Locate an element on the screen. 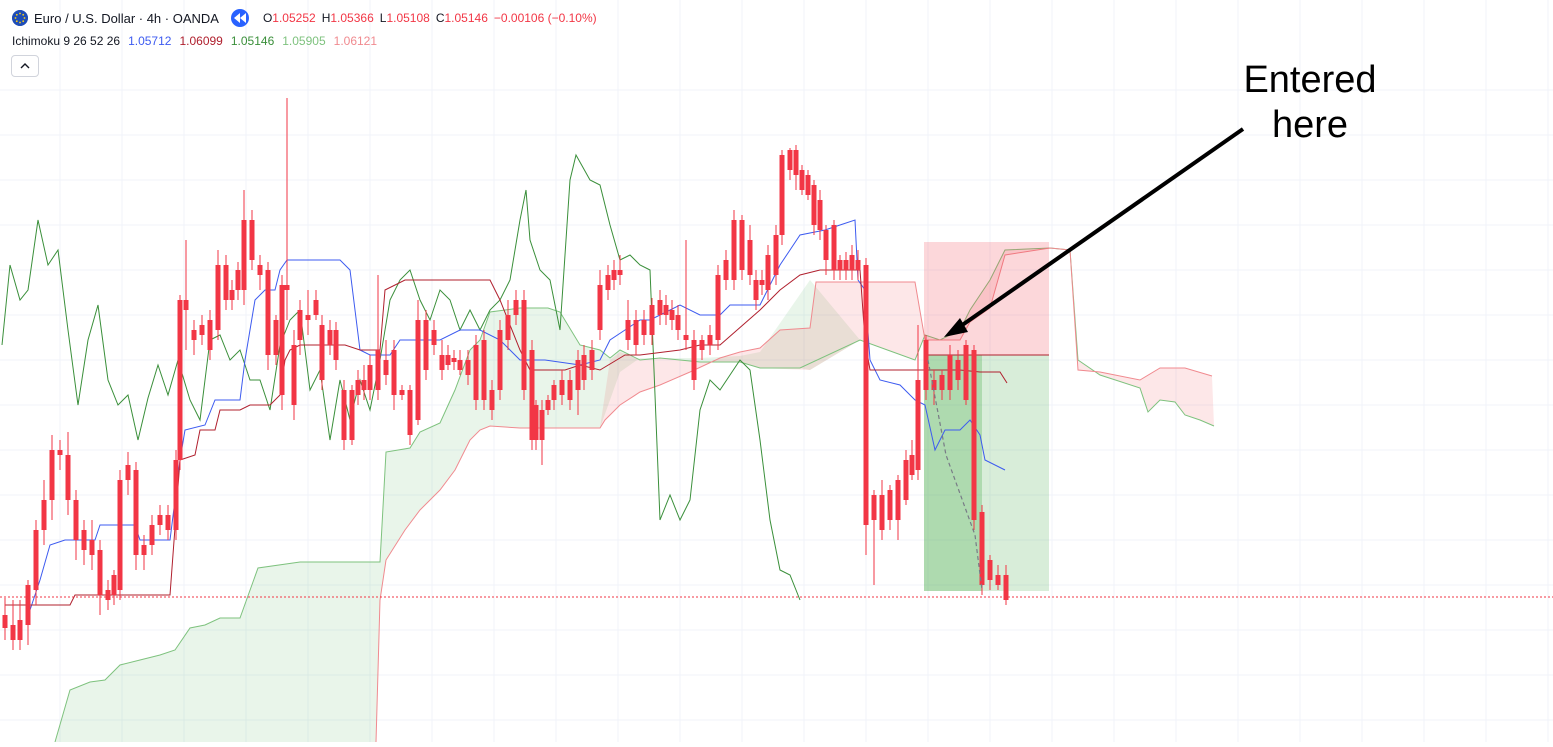 Image resolution: width=1553 pixels, height=747 pixels. indicator-value-base: 1.06099 is located at coordinates (201, 41).